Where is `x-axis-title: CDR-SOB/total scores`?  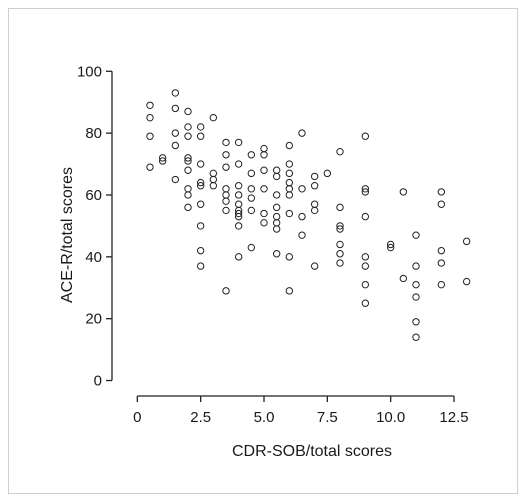
x-axis-title: CDR-SOB/total scores is located at coordinates (312, 451).